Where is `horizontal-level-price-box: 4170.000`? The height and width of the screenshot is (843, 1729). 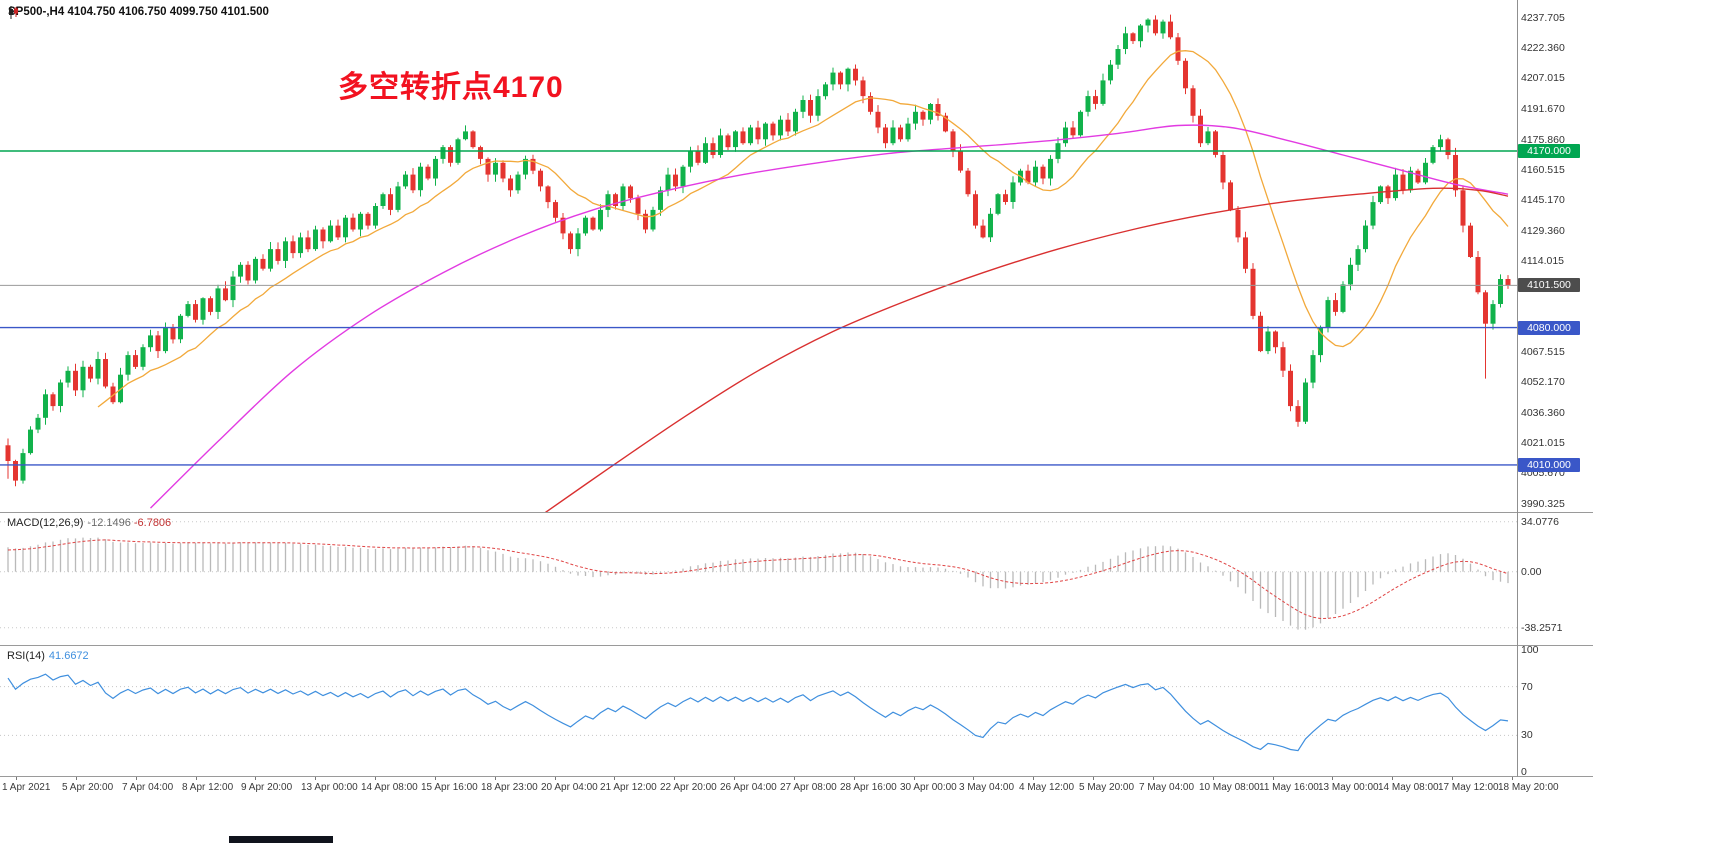
horizontal-level-price-box: 4170.000 is located at coordinates (1549, 151).